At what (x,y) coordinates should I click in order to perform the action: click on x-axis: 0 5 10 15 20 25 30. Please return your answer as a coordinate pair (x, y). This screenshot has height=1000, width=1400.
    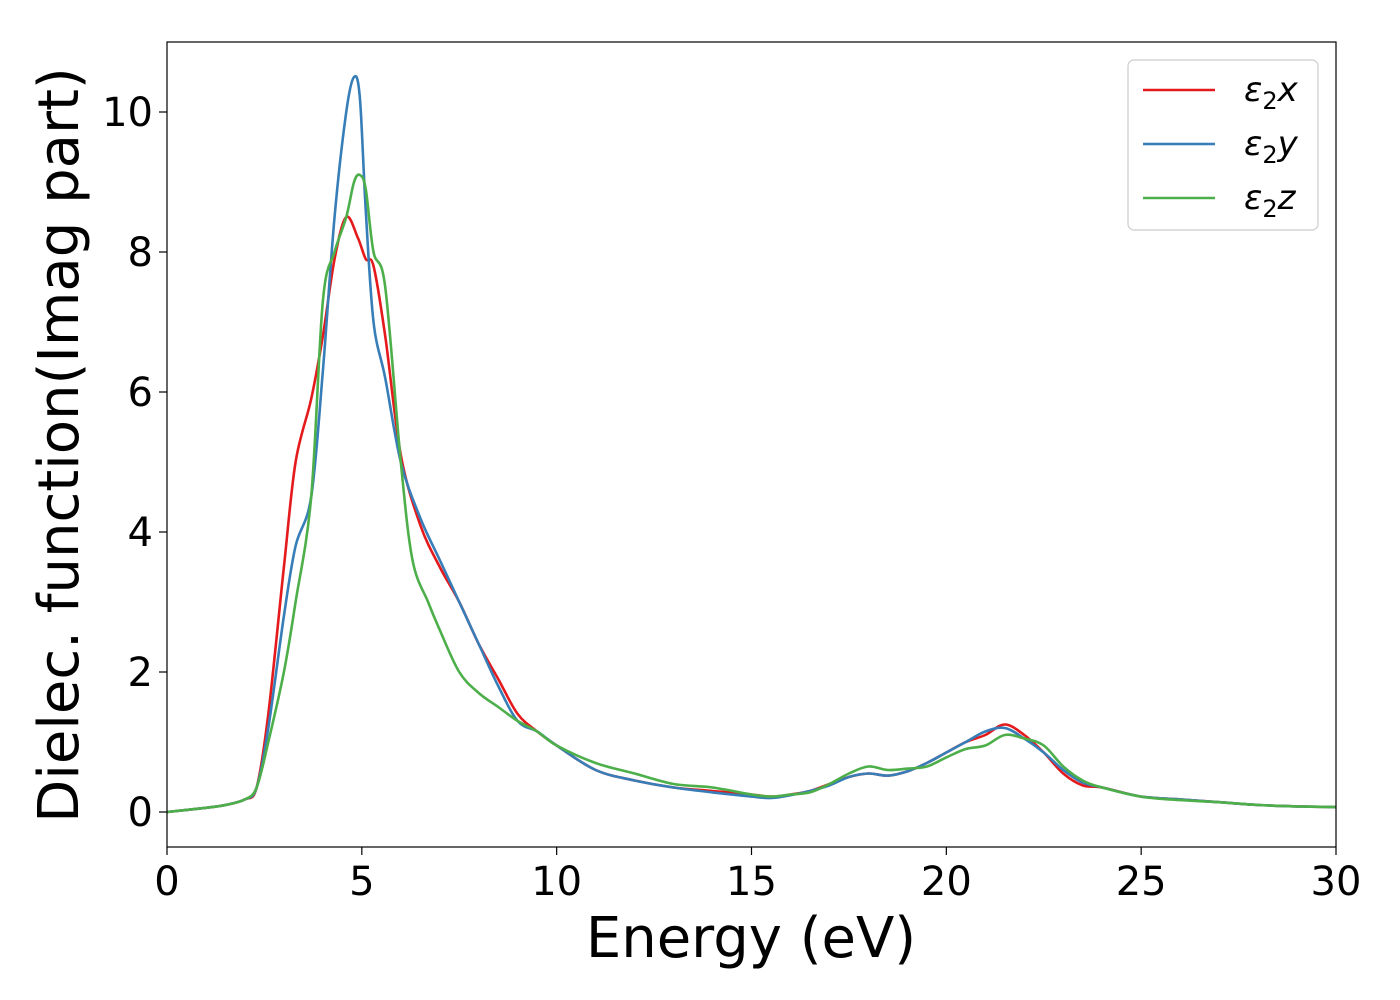
    Looking at the image, I should click on (757, 876).